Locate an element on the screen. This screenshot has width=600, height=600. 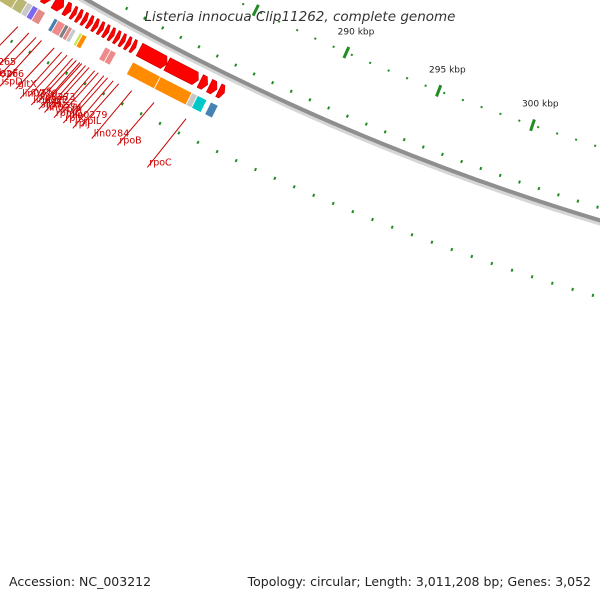
gene-label: lin0284 is located at coordinates (111, 134).